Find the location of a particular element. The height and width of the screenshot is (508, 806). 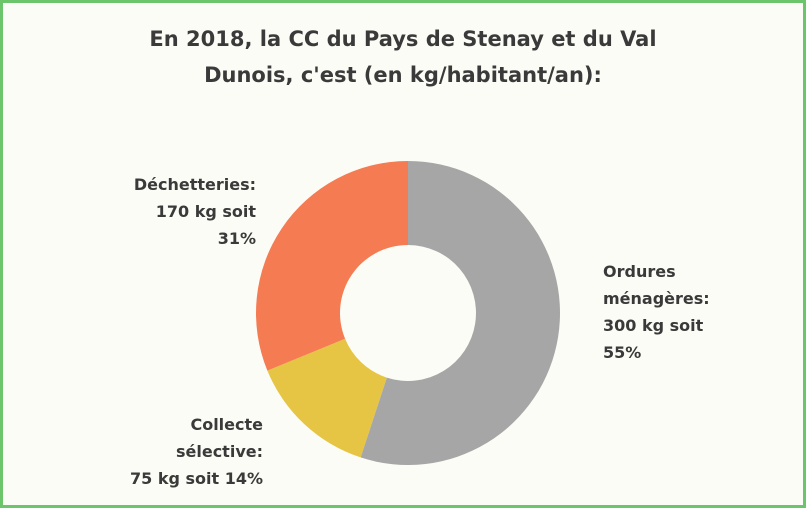

value-label: 300 kg soit 55% is located at coordinates (653, 339).